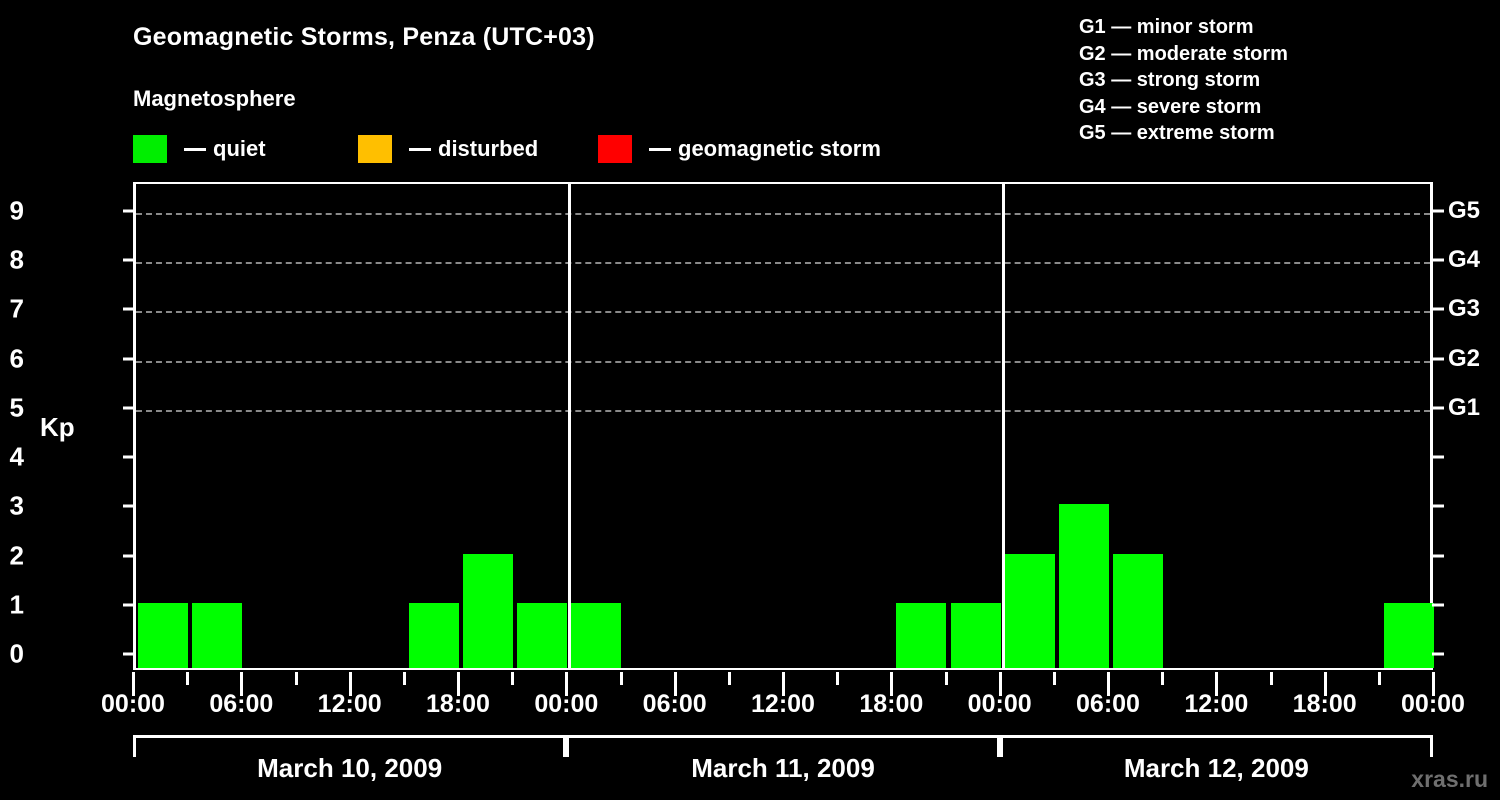 The height and width of the screenshot is (800, 1500). I want to click on y-tick-label-4: 4, so click(16, 456).